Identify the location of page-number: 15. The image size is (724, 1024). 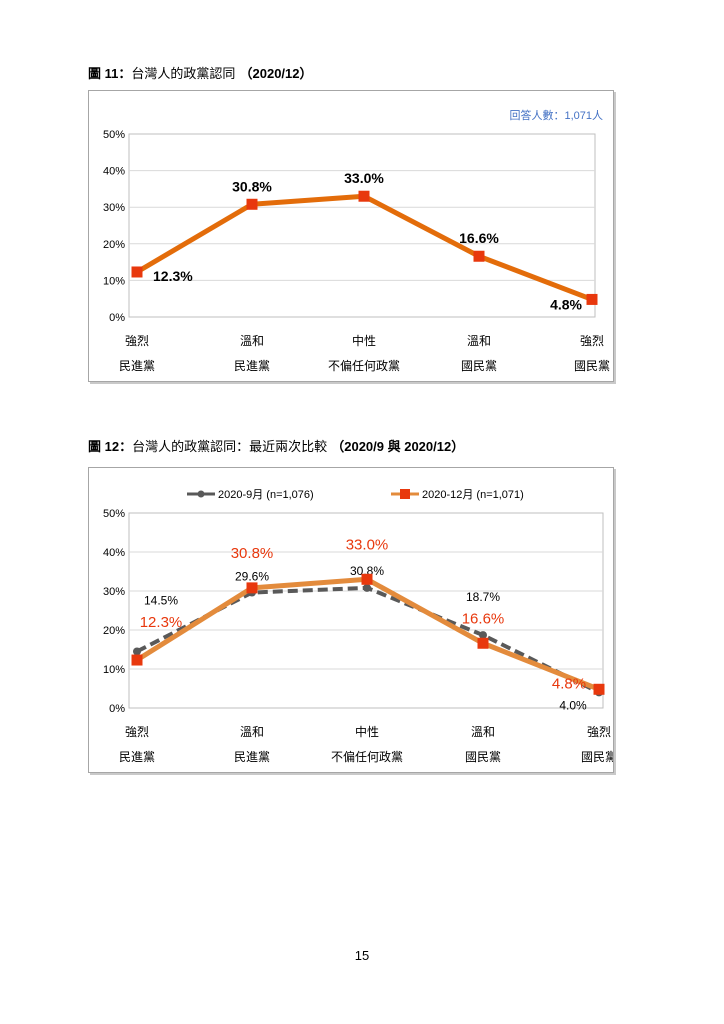
(362, 955).